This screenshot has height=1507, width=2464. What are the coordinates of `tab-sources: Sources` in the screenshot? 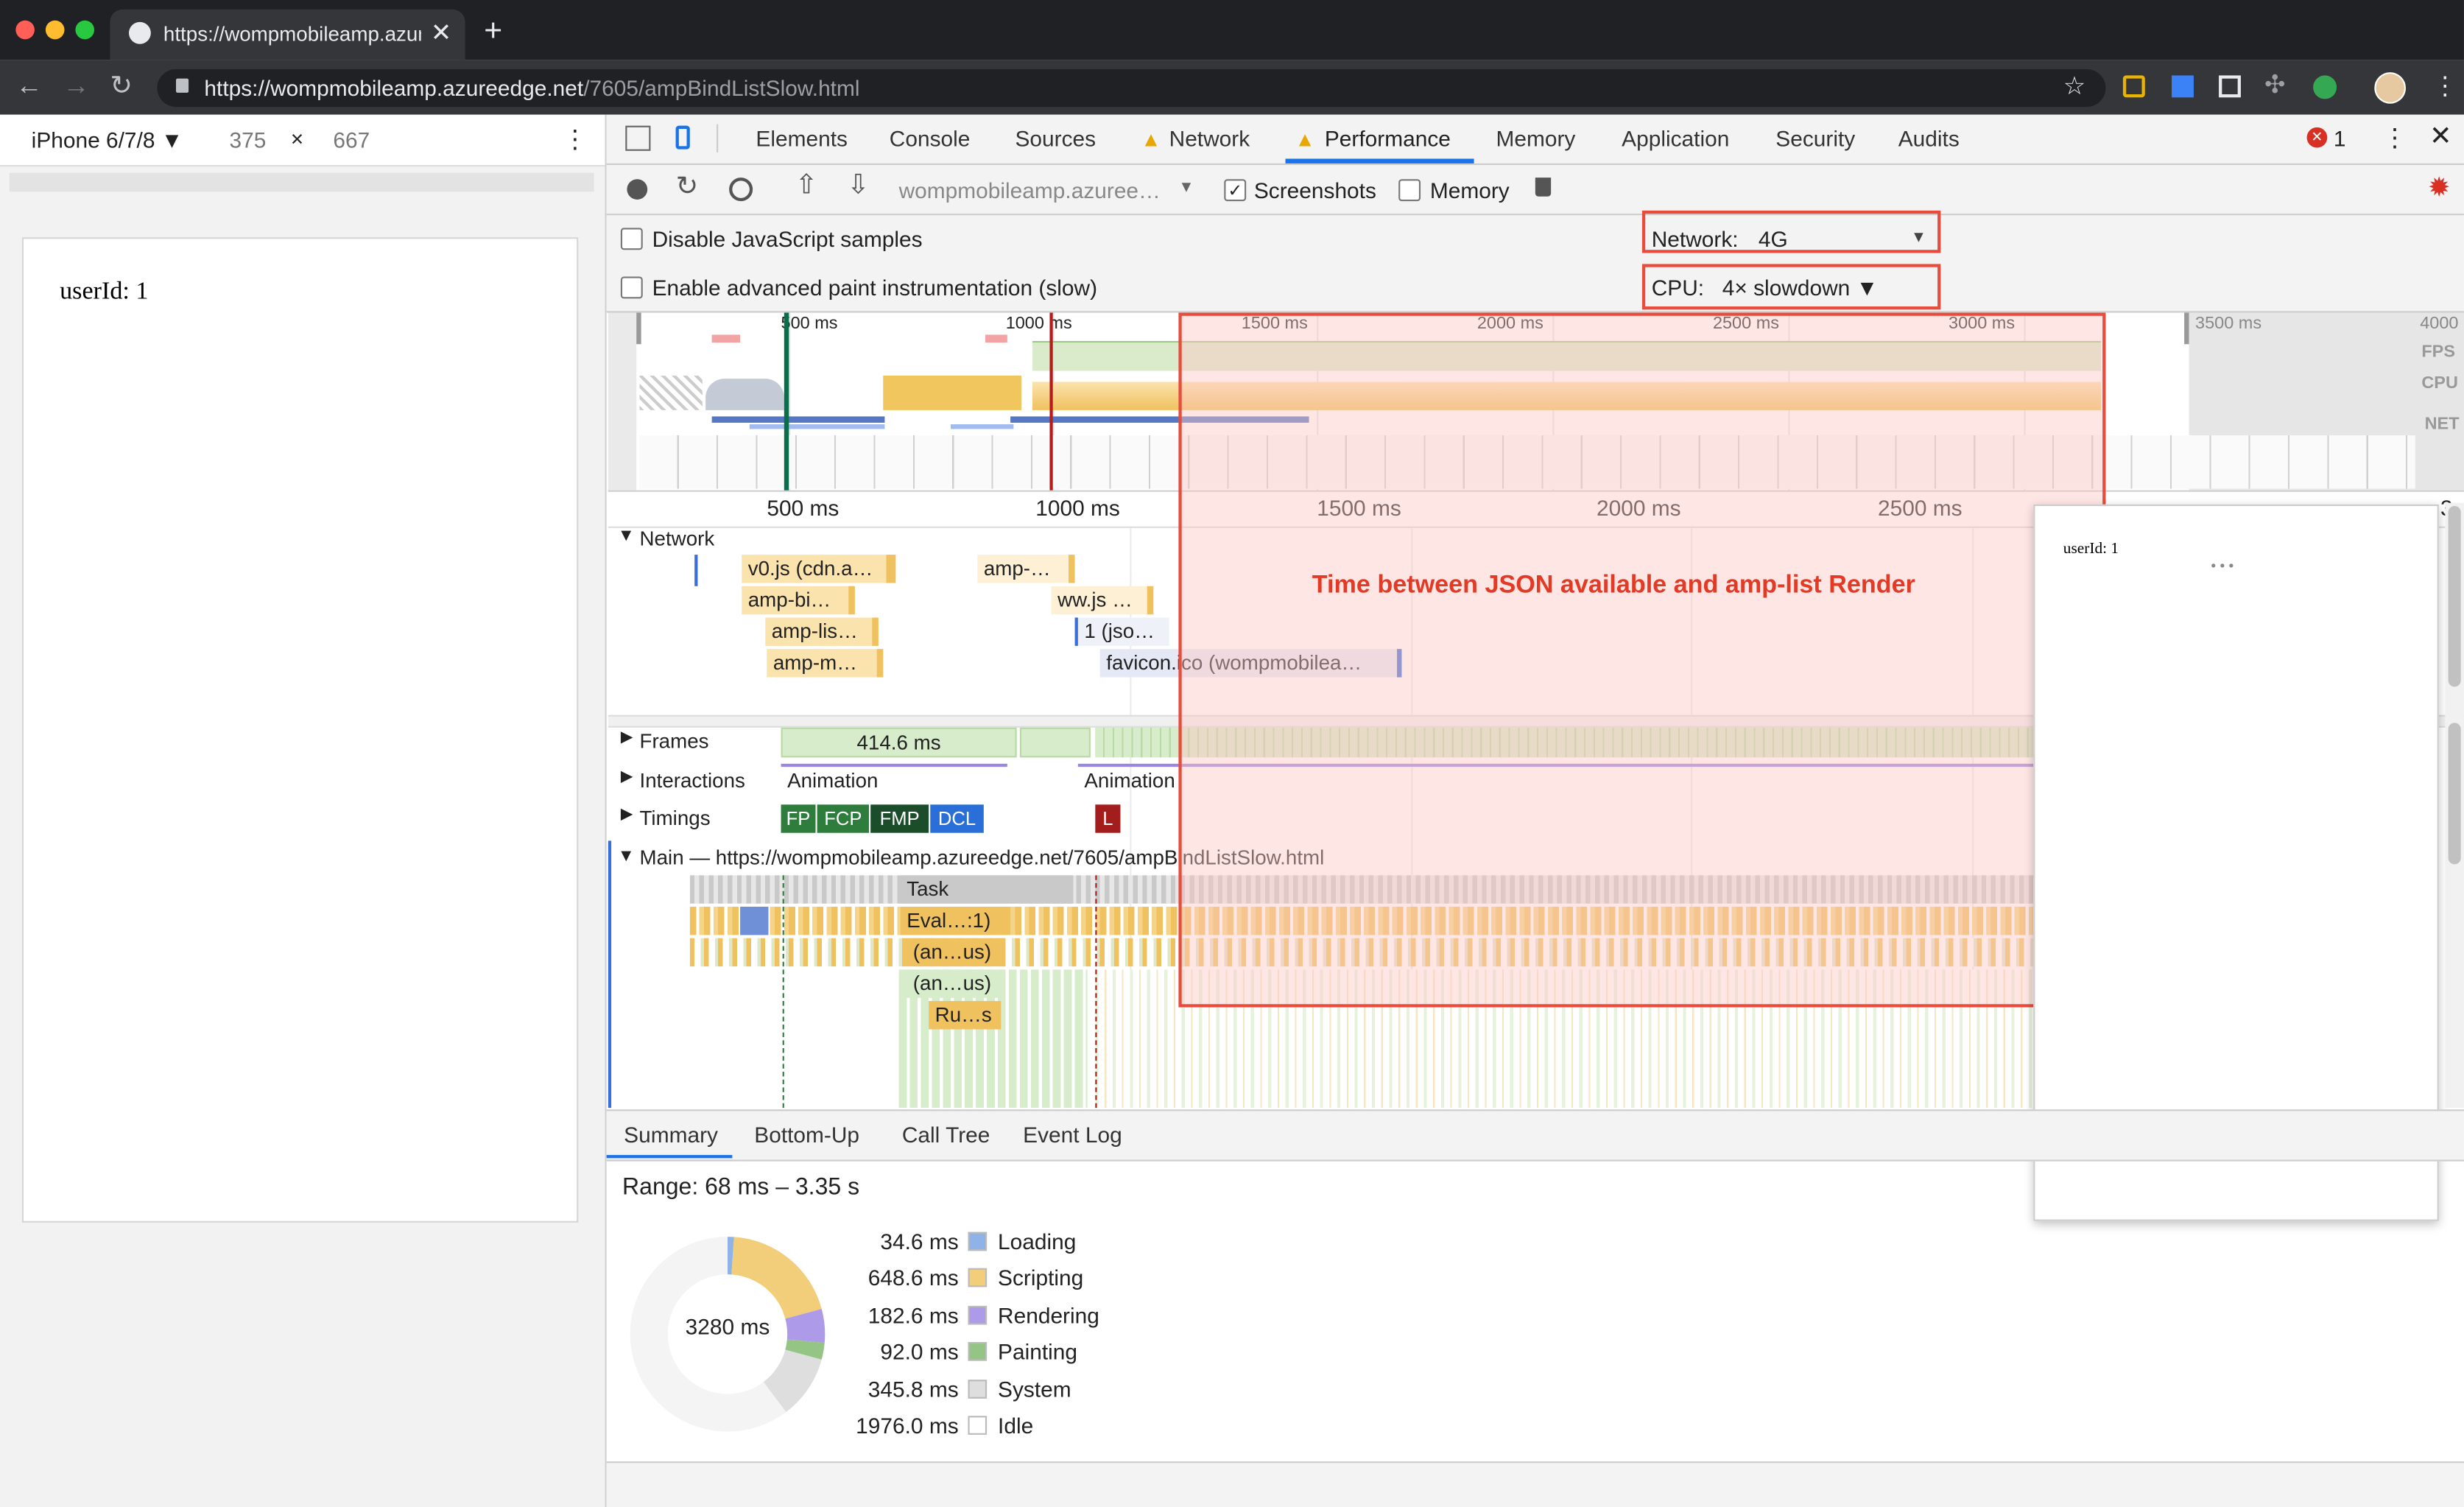 It's located at (1056, 138).